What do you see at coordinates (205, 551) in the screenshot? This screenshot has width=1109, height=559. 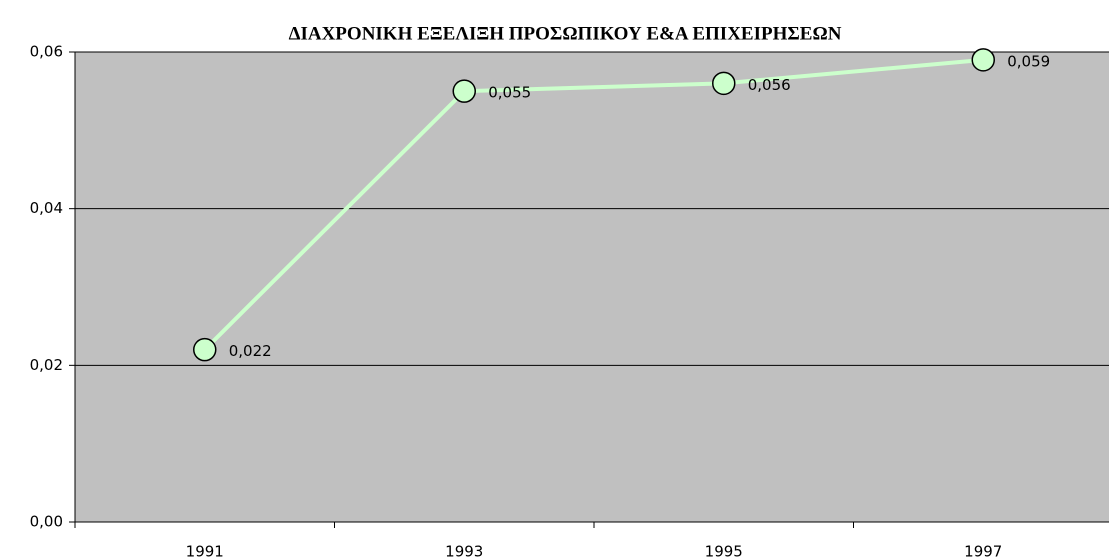 I see `x-tick-label: 1991` at bounding box center [205, 551].